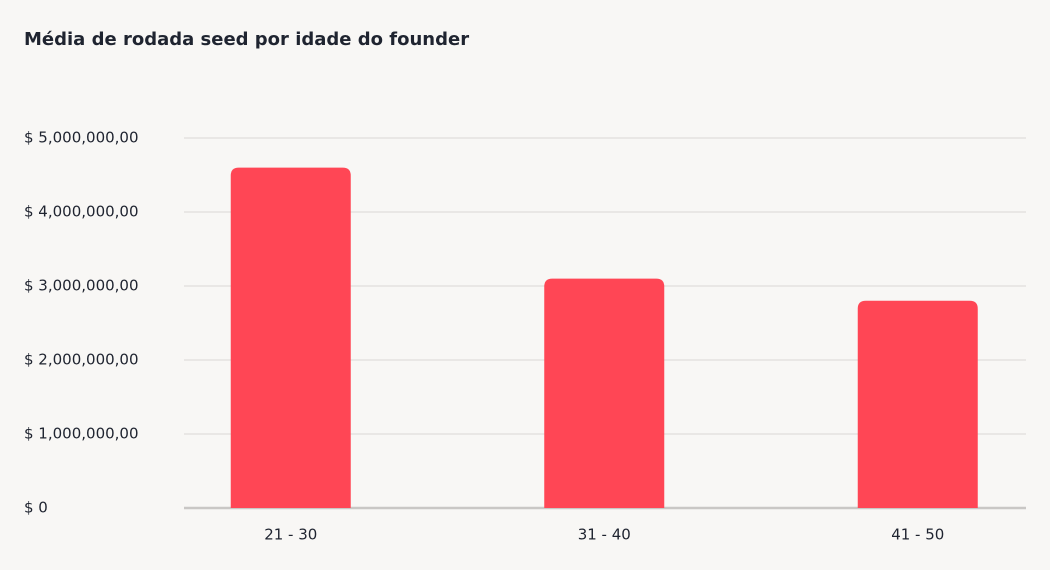  Describe the element at coordinates (81, 360) in the screenshot. I see `y-tick-label: $ 2,000,000,00` at that location.